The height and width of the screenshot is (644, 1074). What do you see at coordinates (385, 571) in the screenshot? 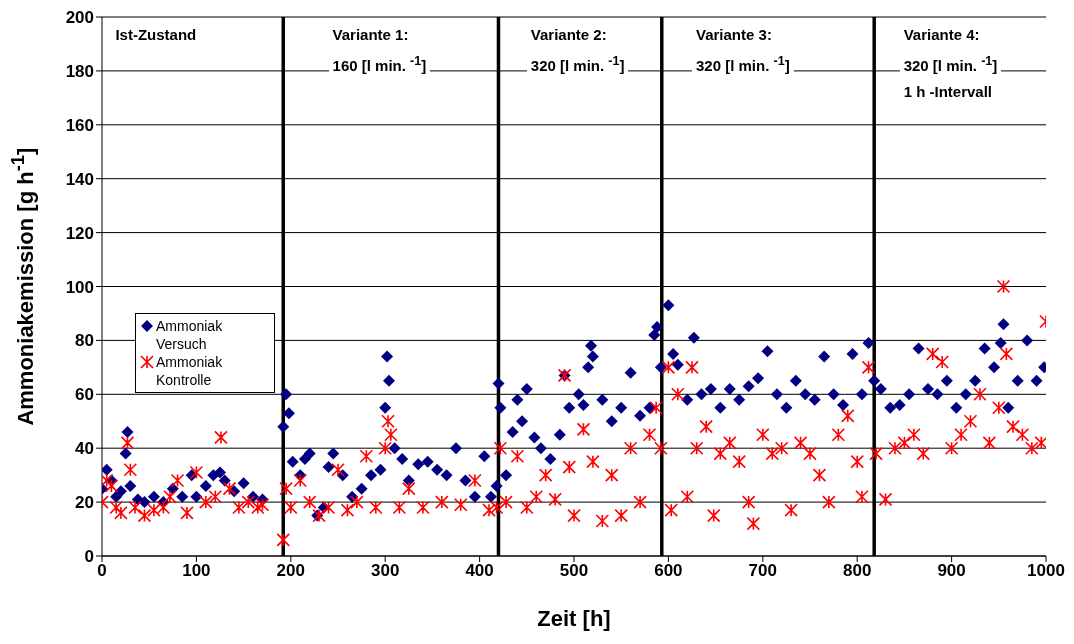
I see `x-tick-label: 300` at bounding box center [385, 571].